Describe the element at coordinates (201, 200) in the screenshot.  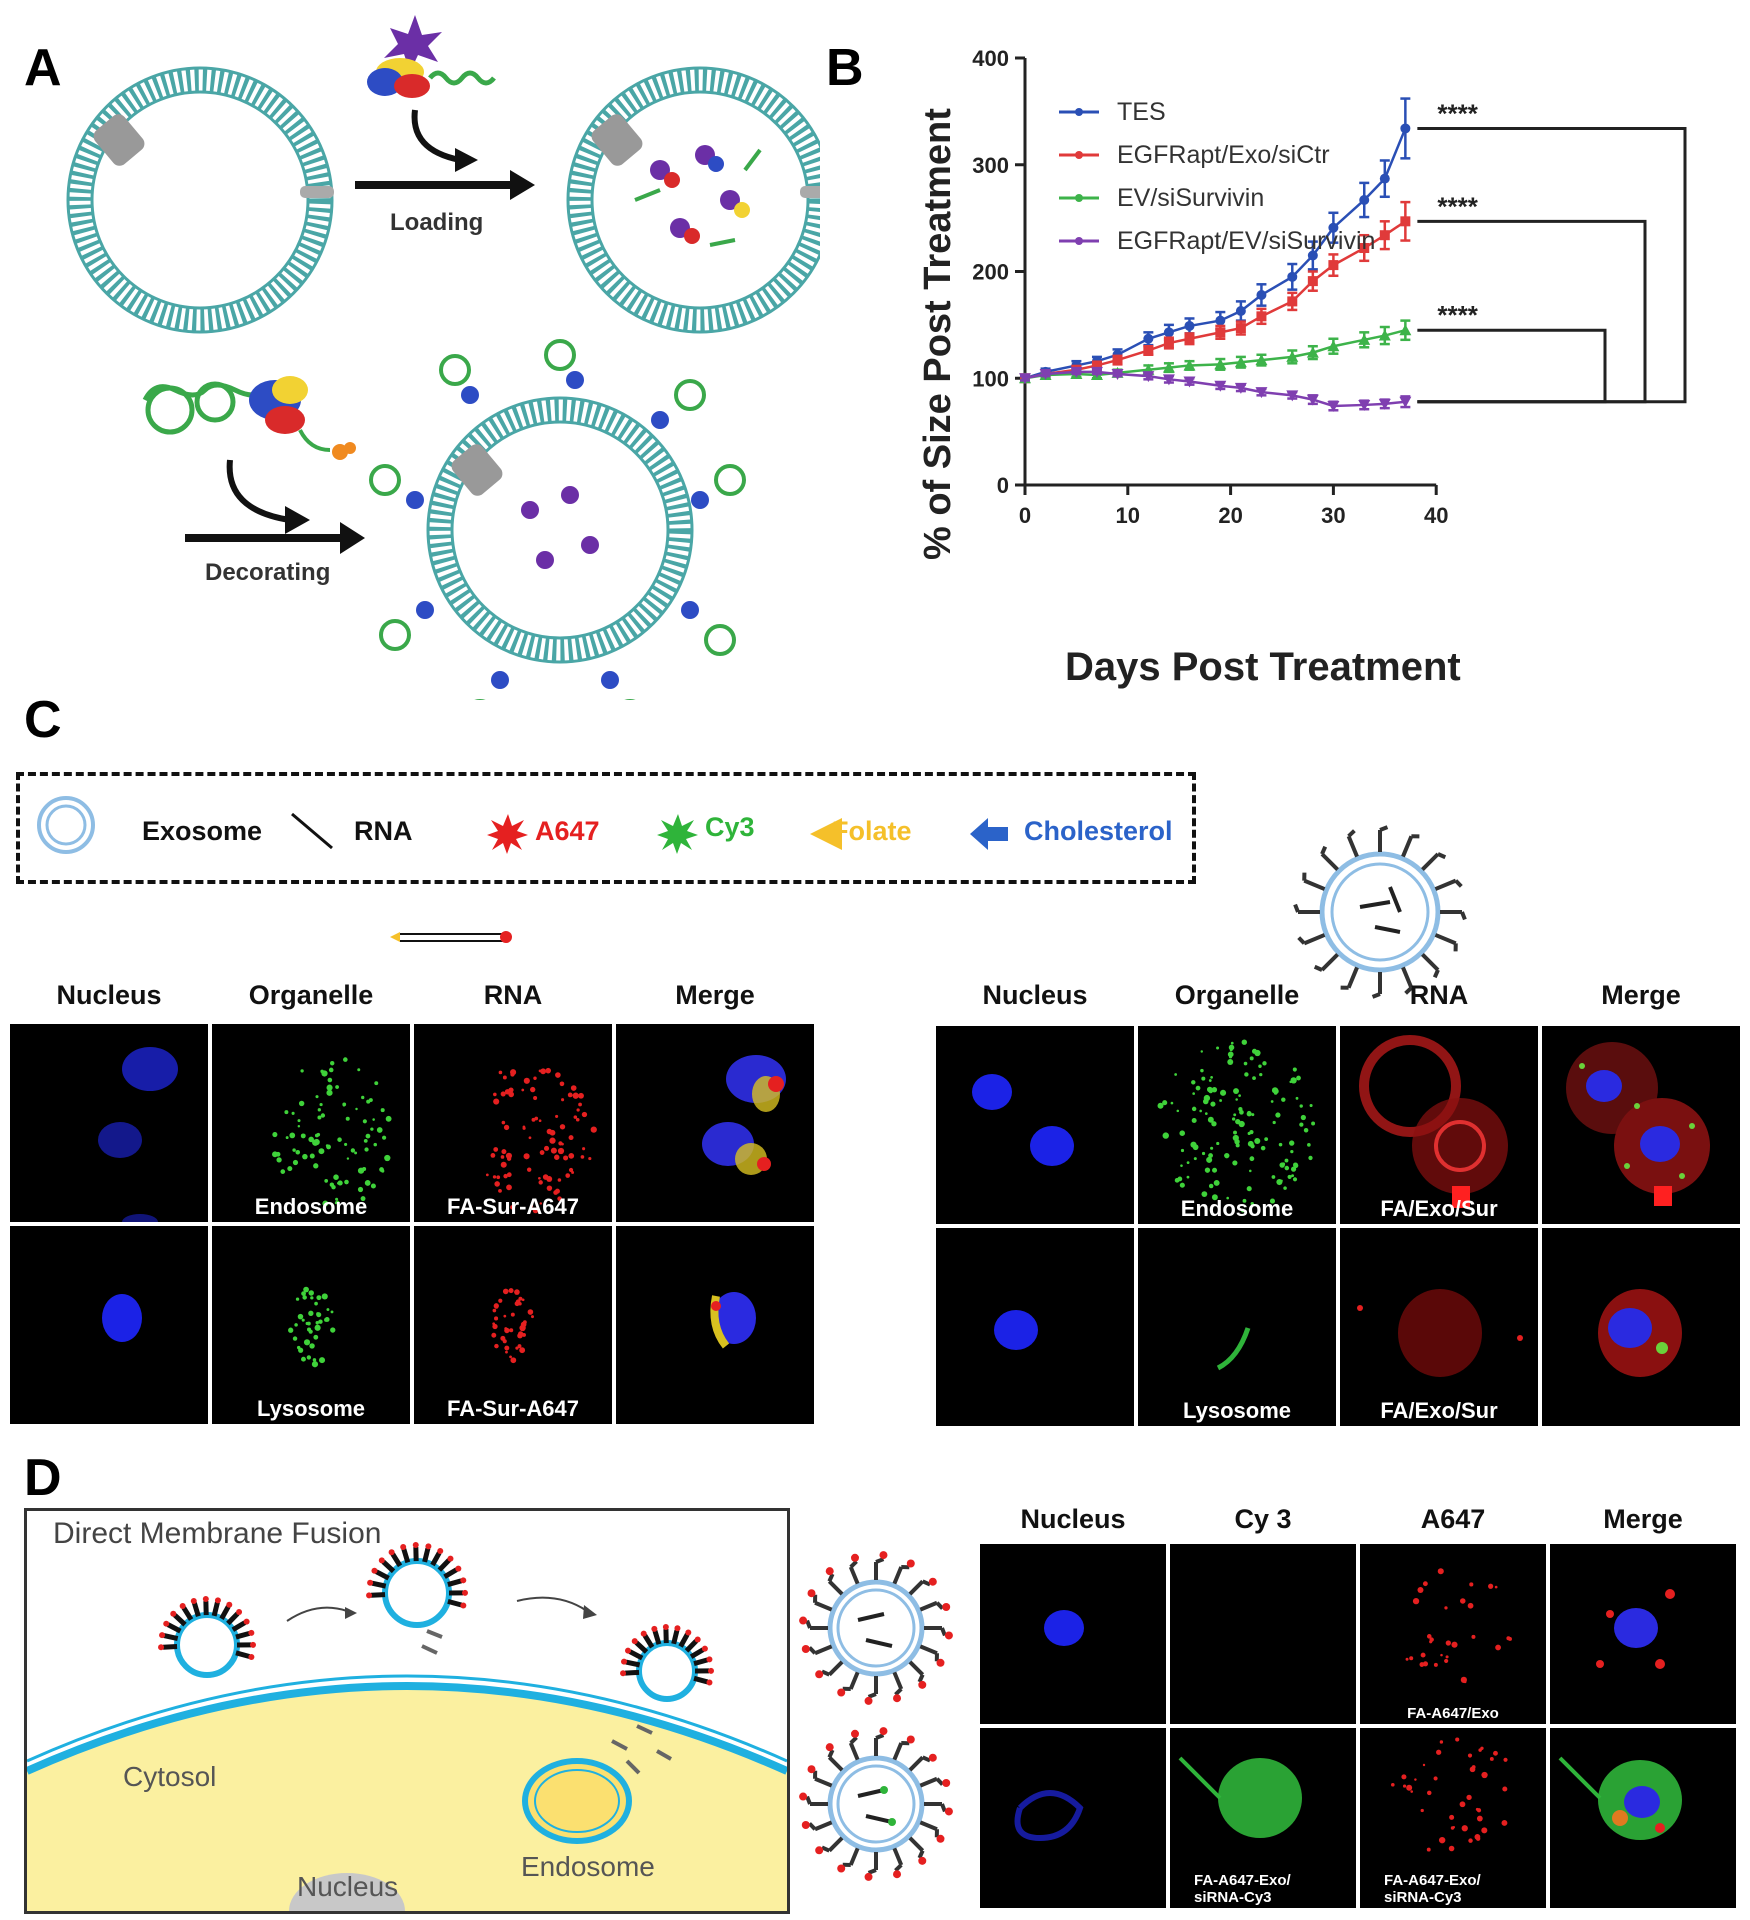
I see `vesicle-empty` at that location.